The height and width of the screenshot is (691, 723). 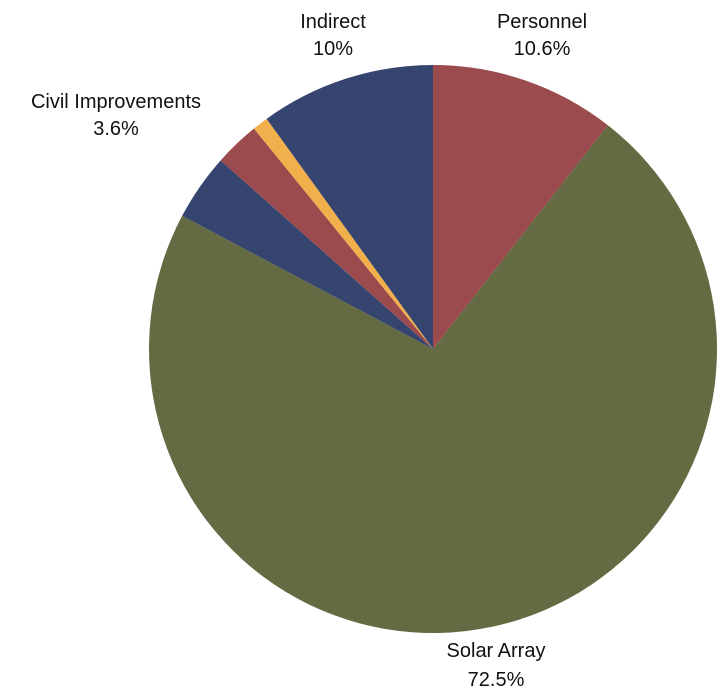 I want to click on label-civil-improvements-name: Civil Improvements, so click(x=116, y=102).